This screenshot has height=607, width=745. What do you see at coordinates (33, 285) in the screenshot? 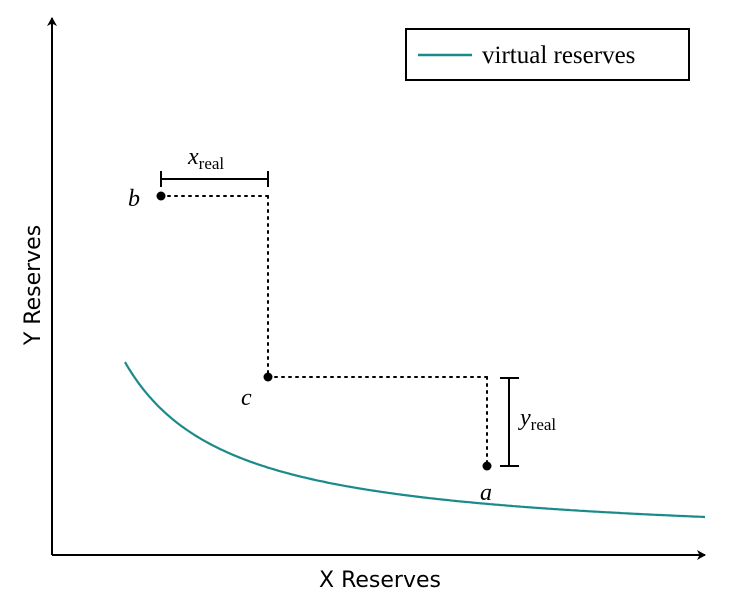
I see `y-axis-label: Y Reserves` at bounding box center [33, 285].